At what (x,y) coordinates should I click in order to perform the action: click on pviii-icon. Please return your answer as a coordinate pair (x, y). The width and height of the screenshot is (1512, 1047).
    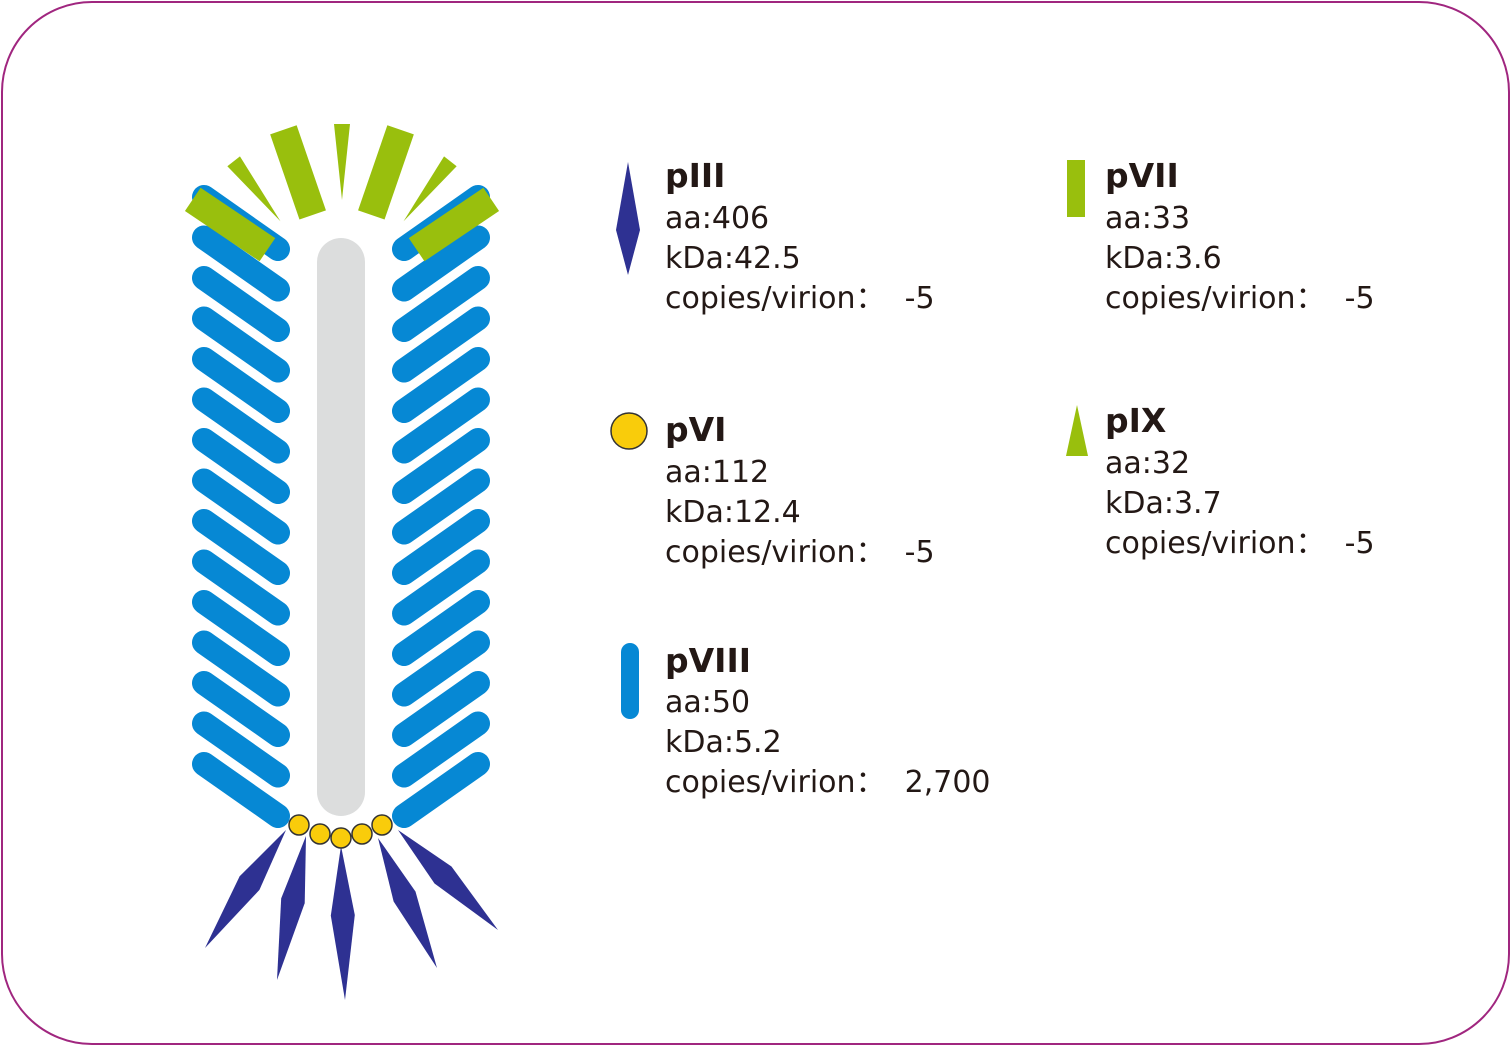
    Looking at the image, I should click on (630, 681).